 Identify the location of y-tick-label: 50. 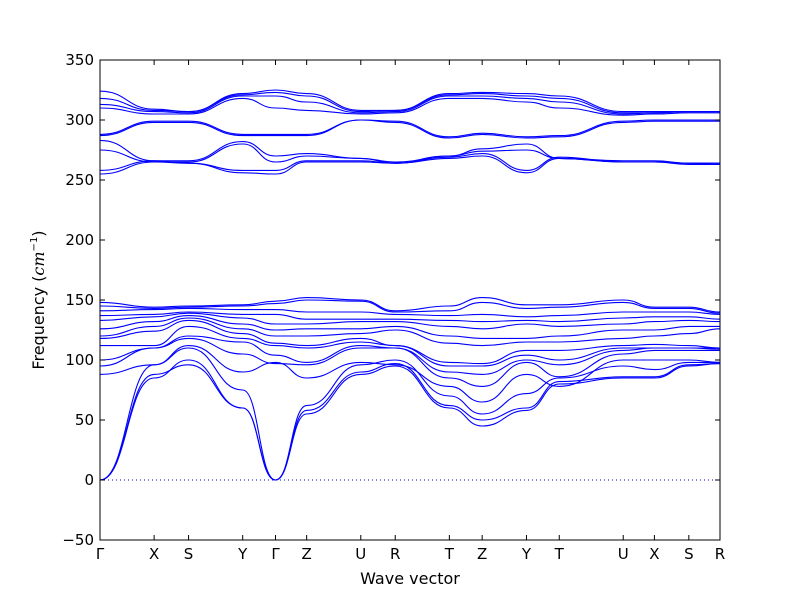
(84, 420).